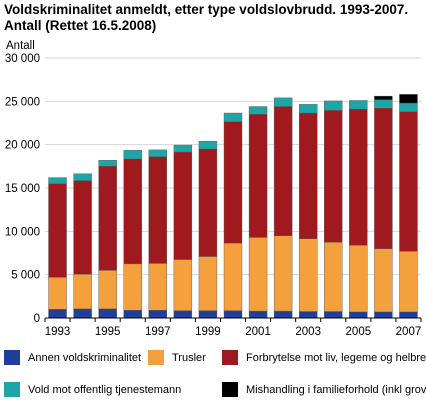 This screenshot has width=426, height=406. Describe the element at coordinates (208, 314) in the screenshot. I see `bar-segment-1999-s0` at that location.